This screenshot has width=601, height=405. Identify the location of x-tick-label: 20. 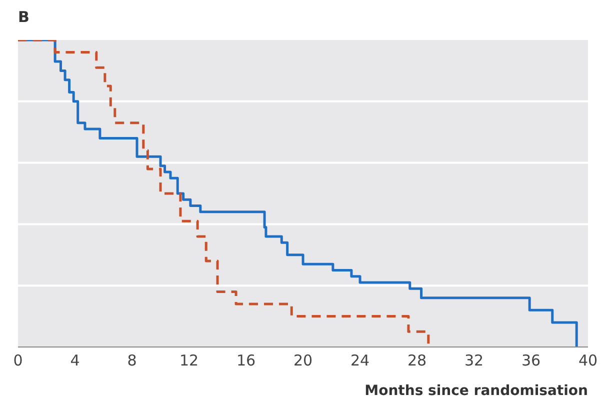
(303, 361).